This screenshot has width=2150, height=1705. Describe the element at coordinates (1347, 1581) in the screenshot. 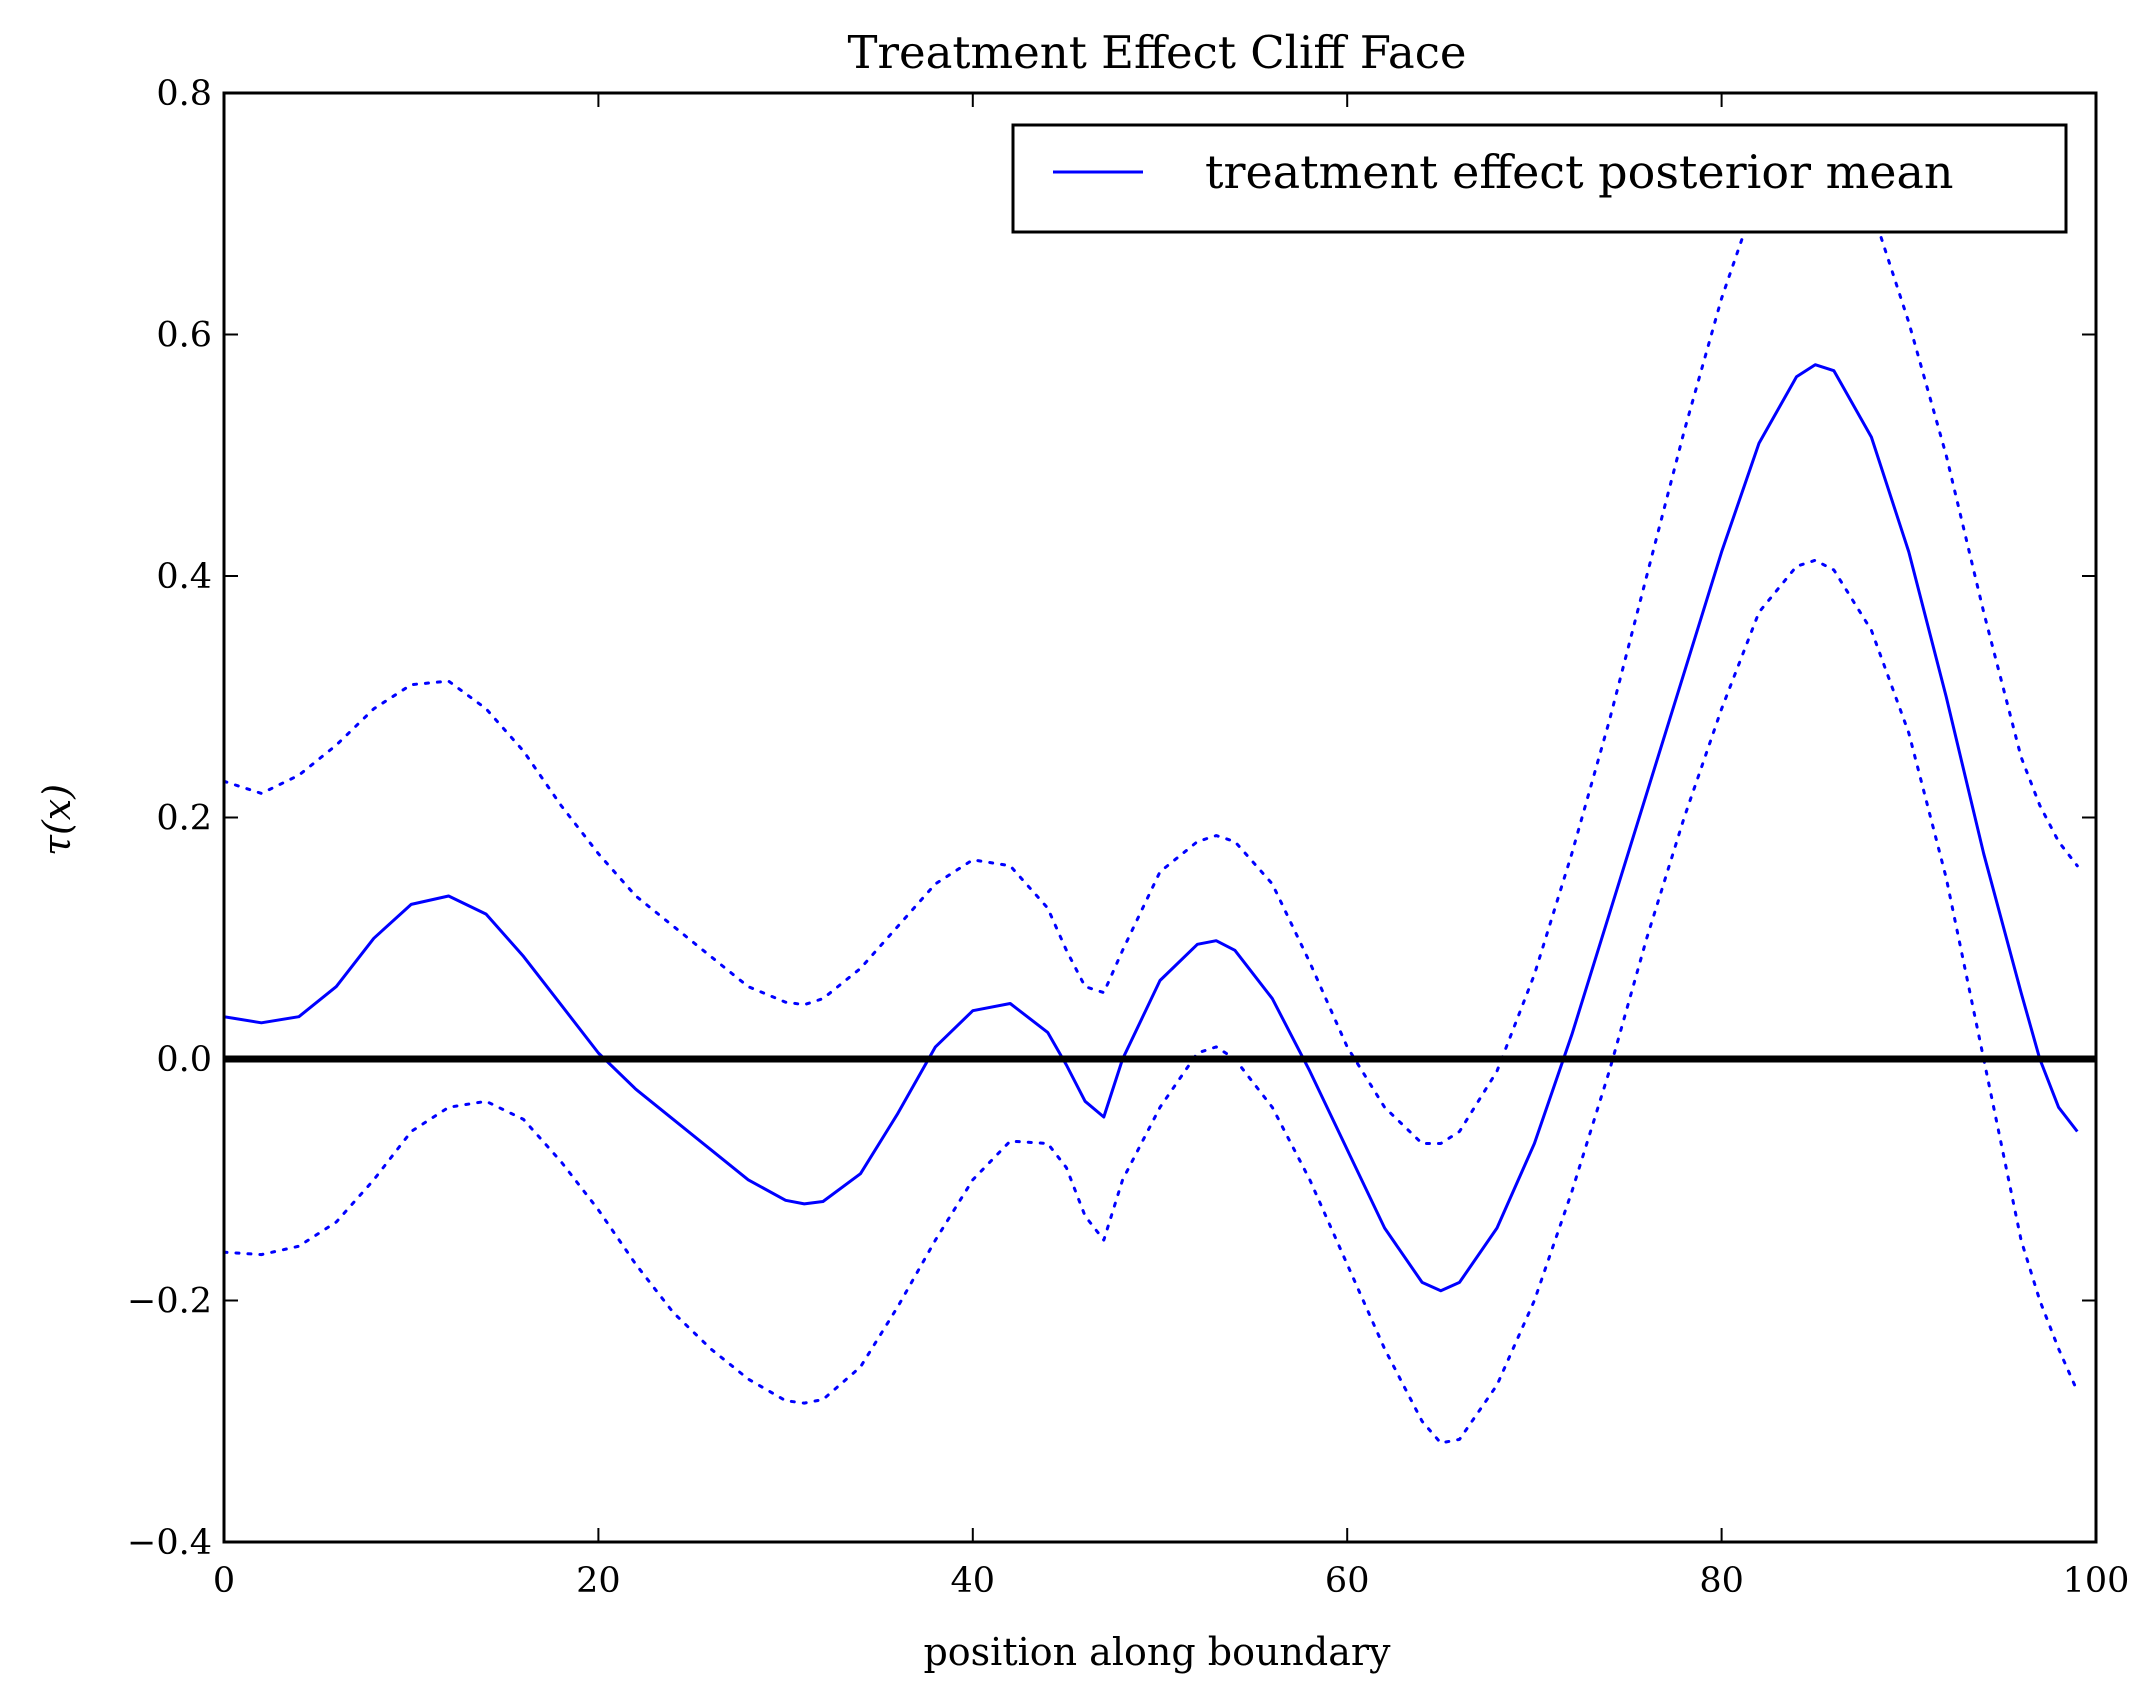

I see `x-tick-label: 60` at that location.